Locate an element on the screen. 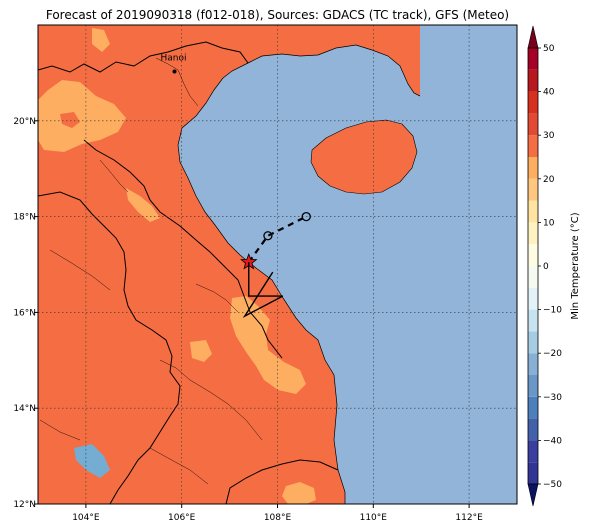 This screenshot has height=529, width=592. lon-tick-label: 104°E is located at coordinates (86, 518).